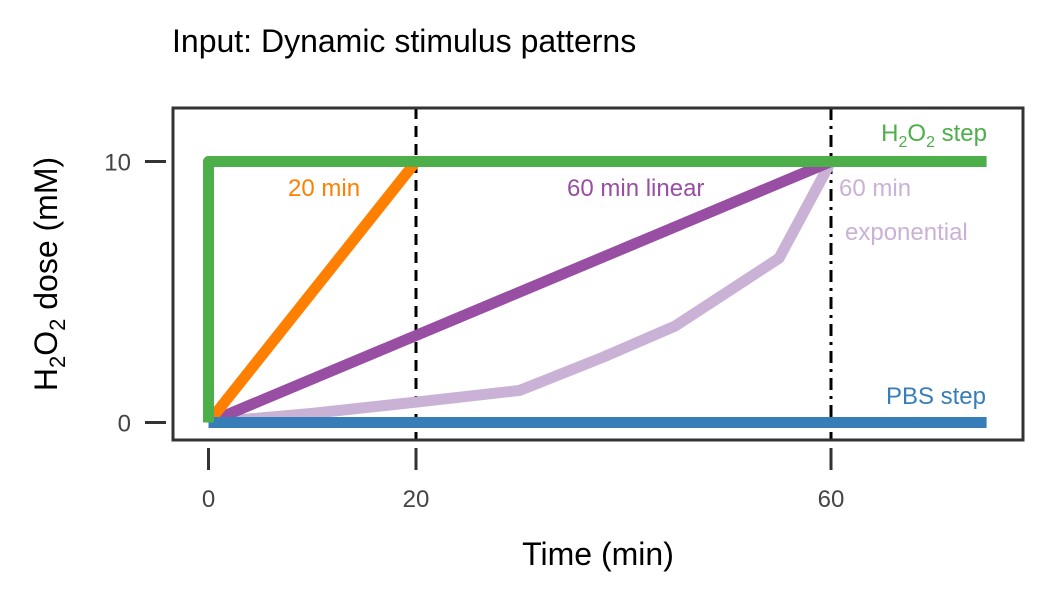 This screenshot has height=600, width=1050. What do you see at coordinates (961, 133) in the screenshot?
I see `label-h2o2-step-rest: step` at bounding box center [961, 133].